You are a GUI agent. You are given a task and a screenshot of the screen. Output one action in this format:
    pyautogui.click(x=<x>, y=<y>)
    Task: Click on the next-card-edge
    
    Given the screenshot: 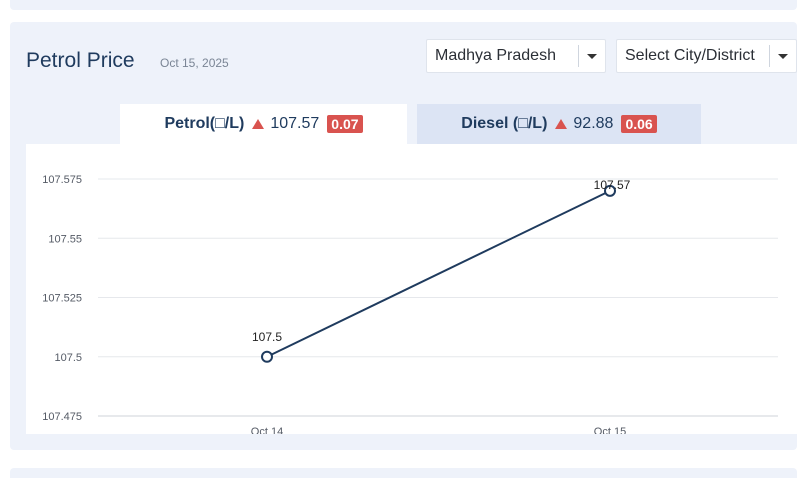 What is the action you would take?
    pyautogui.click(x=403, y=473)
    